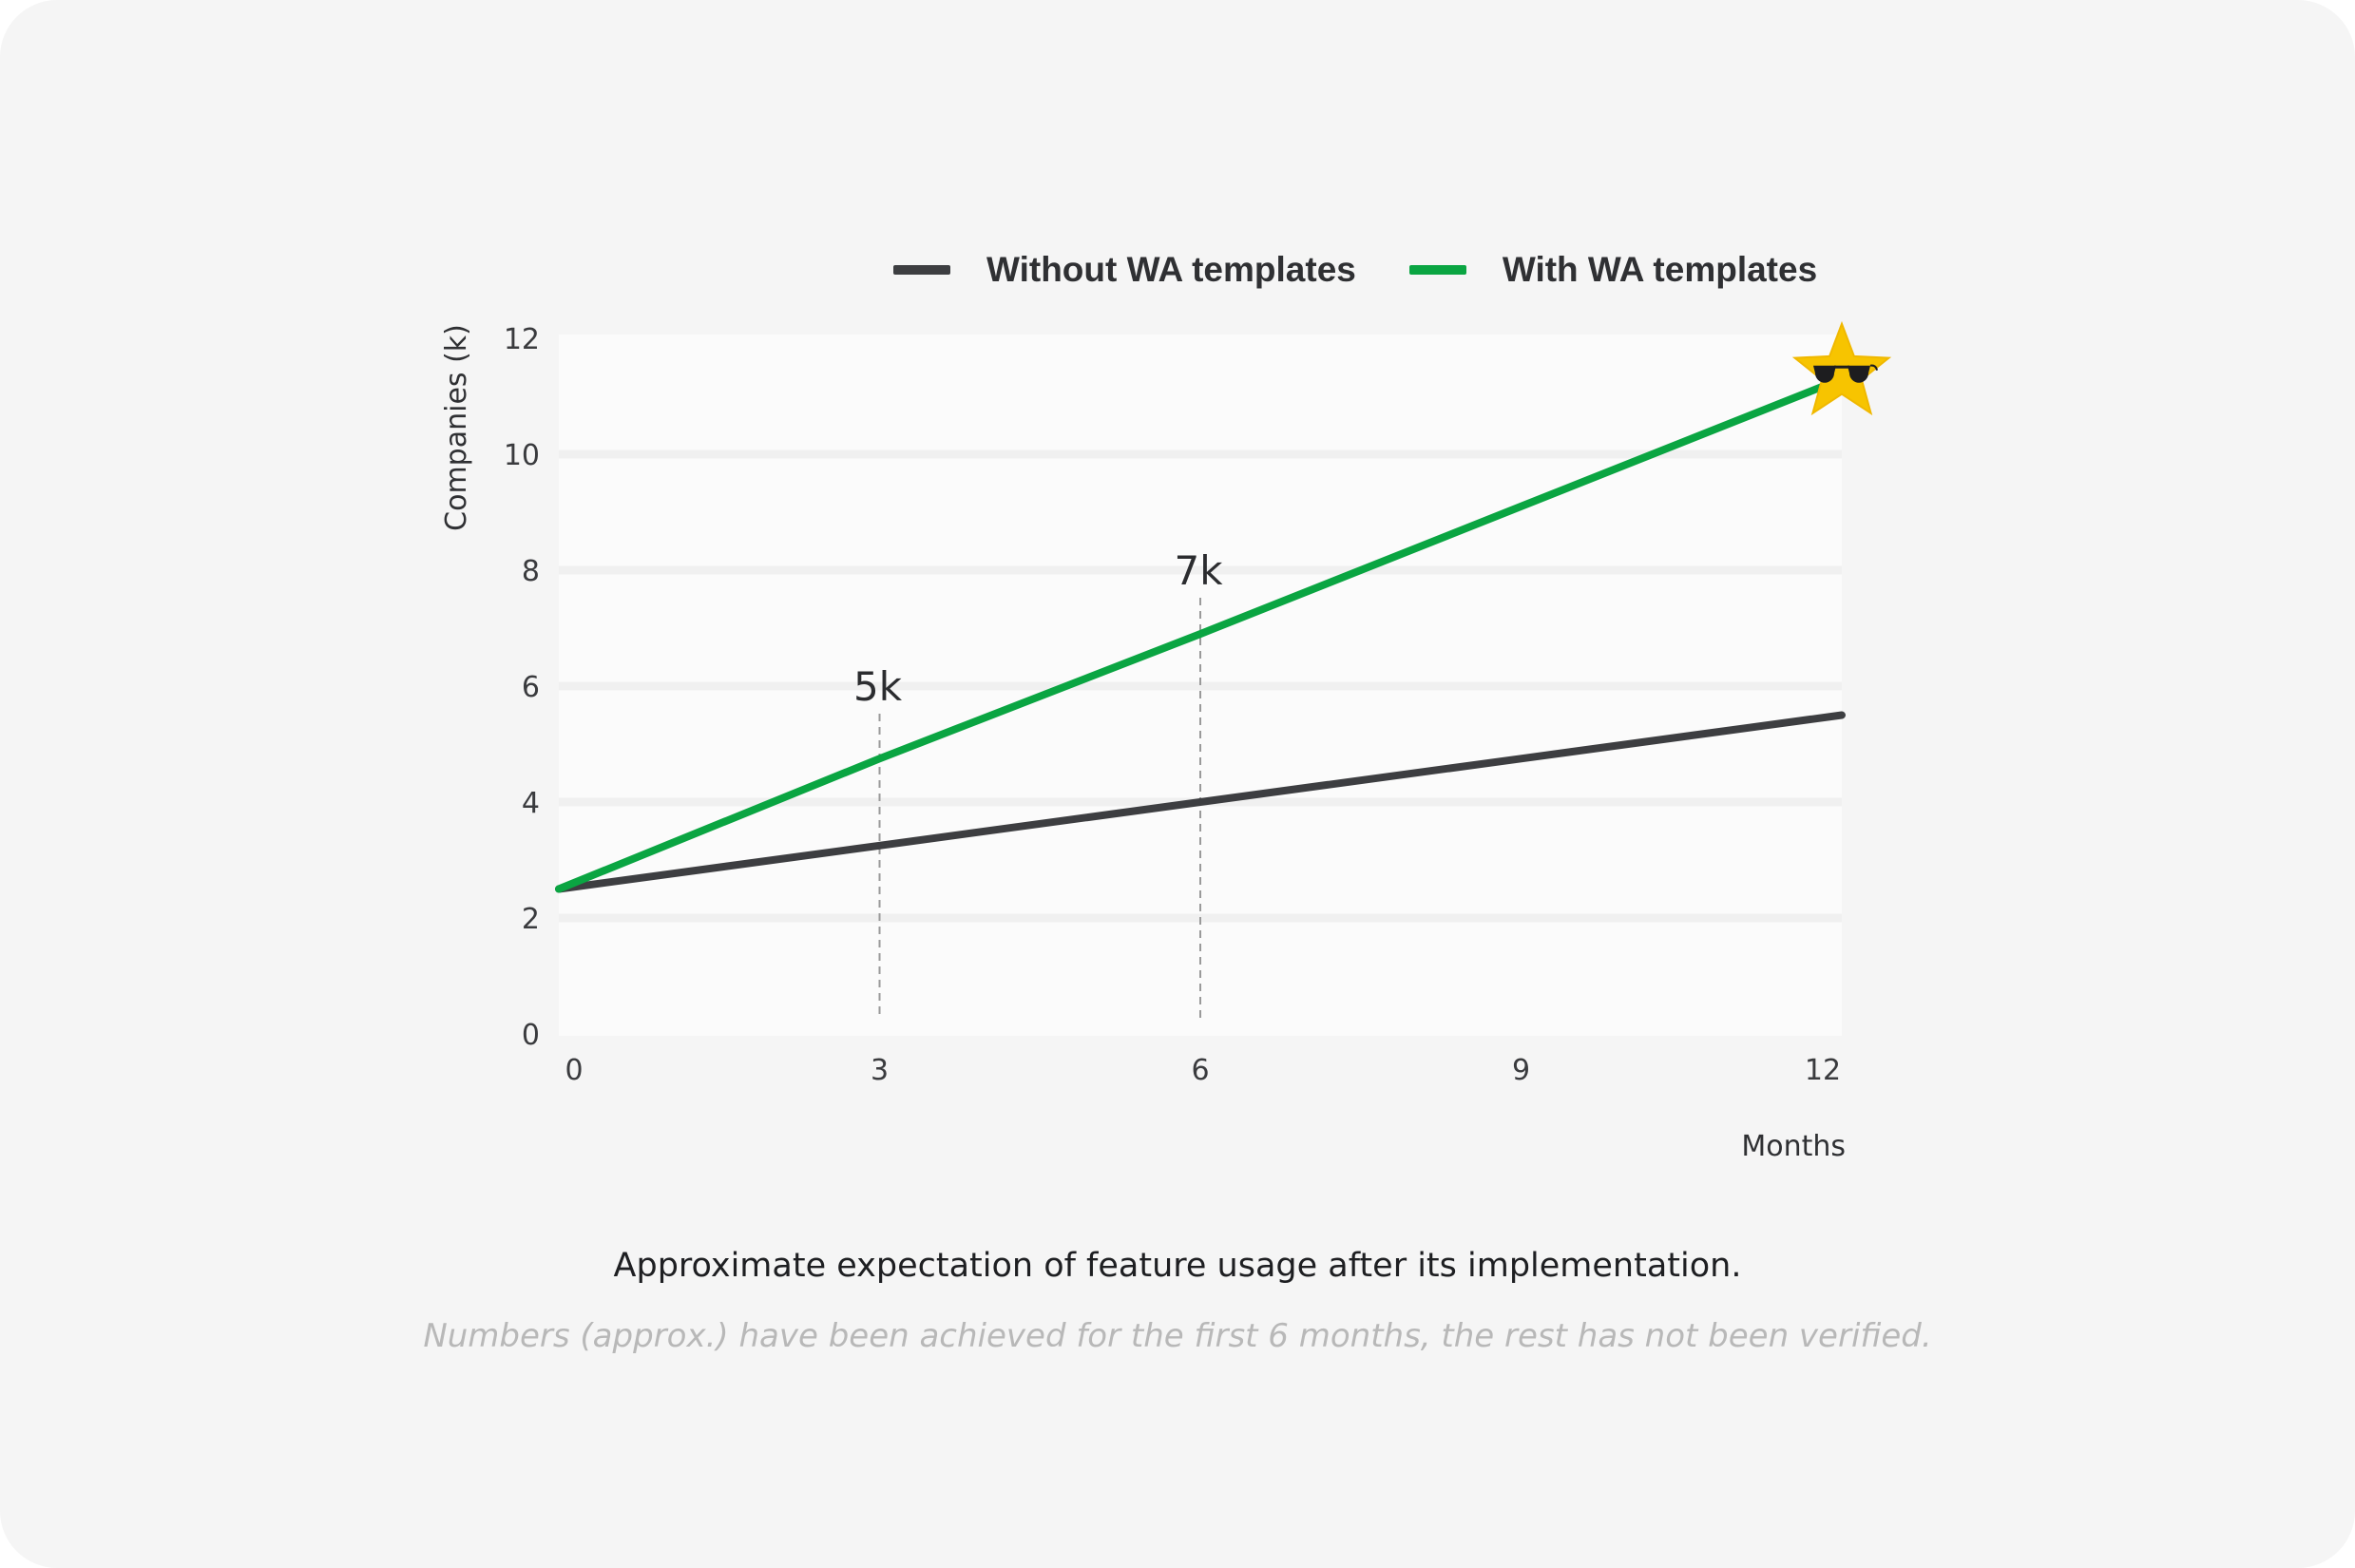  Describe the element at coordinates (1039, 809) in the screenshot. I see `guide-lines` at that location.